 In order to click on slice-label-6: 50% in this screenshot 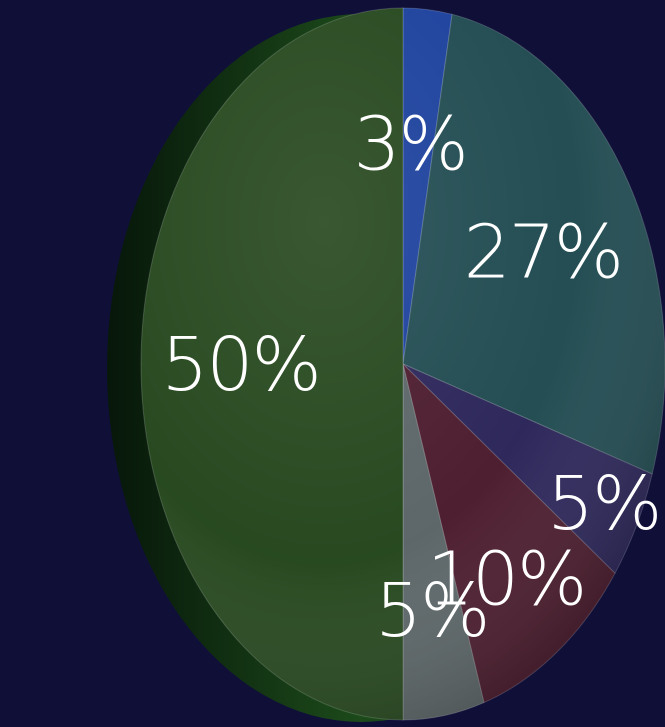, I will do `click(240, 365)`.